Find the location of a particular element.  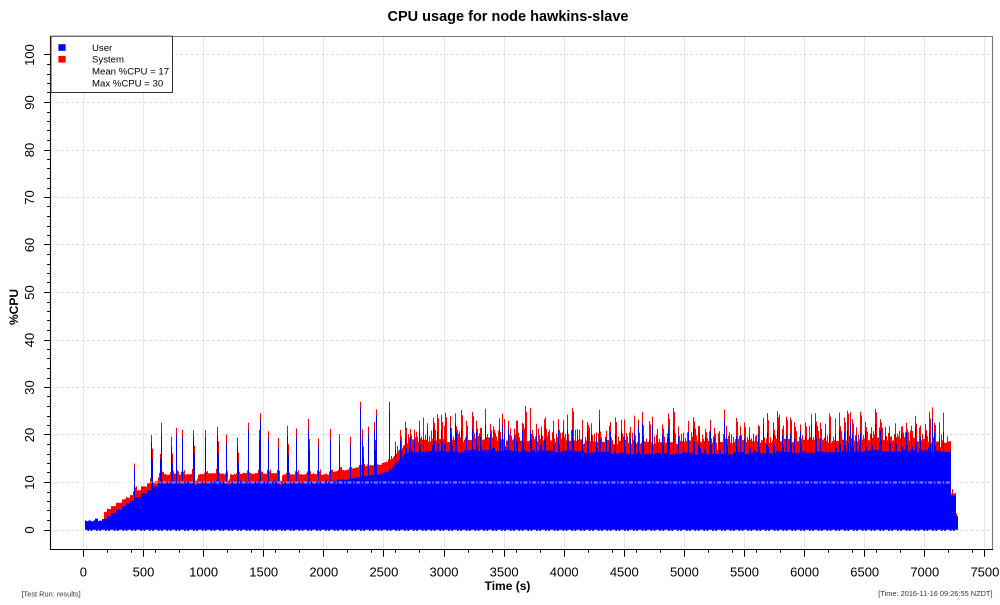

svg-text: 60 is located at coordinates (29, 245).